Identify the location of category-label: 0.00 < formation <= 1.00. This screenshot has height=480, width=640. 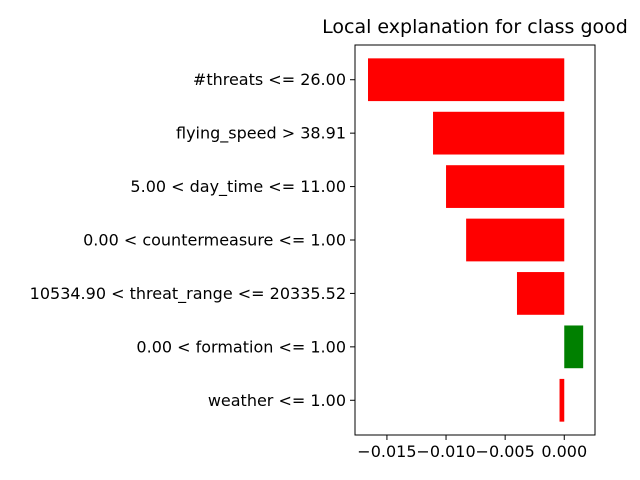
(241, 346).